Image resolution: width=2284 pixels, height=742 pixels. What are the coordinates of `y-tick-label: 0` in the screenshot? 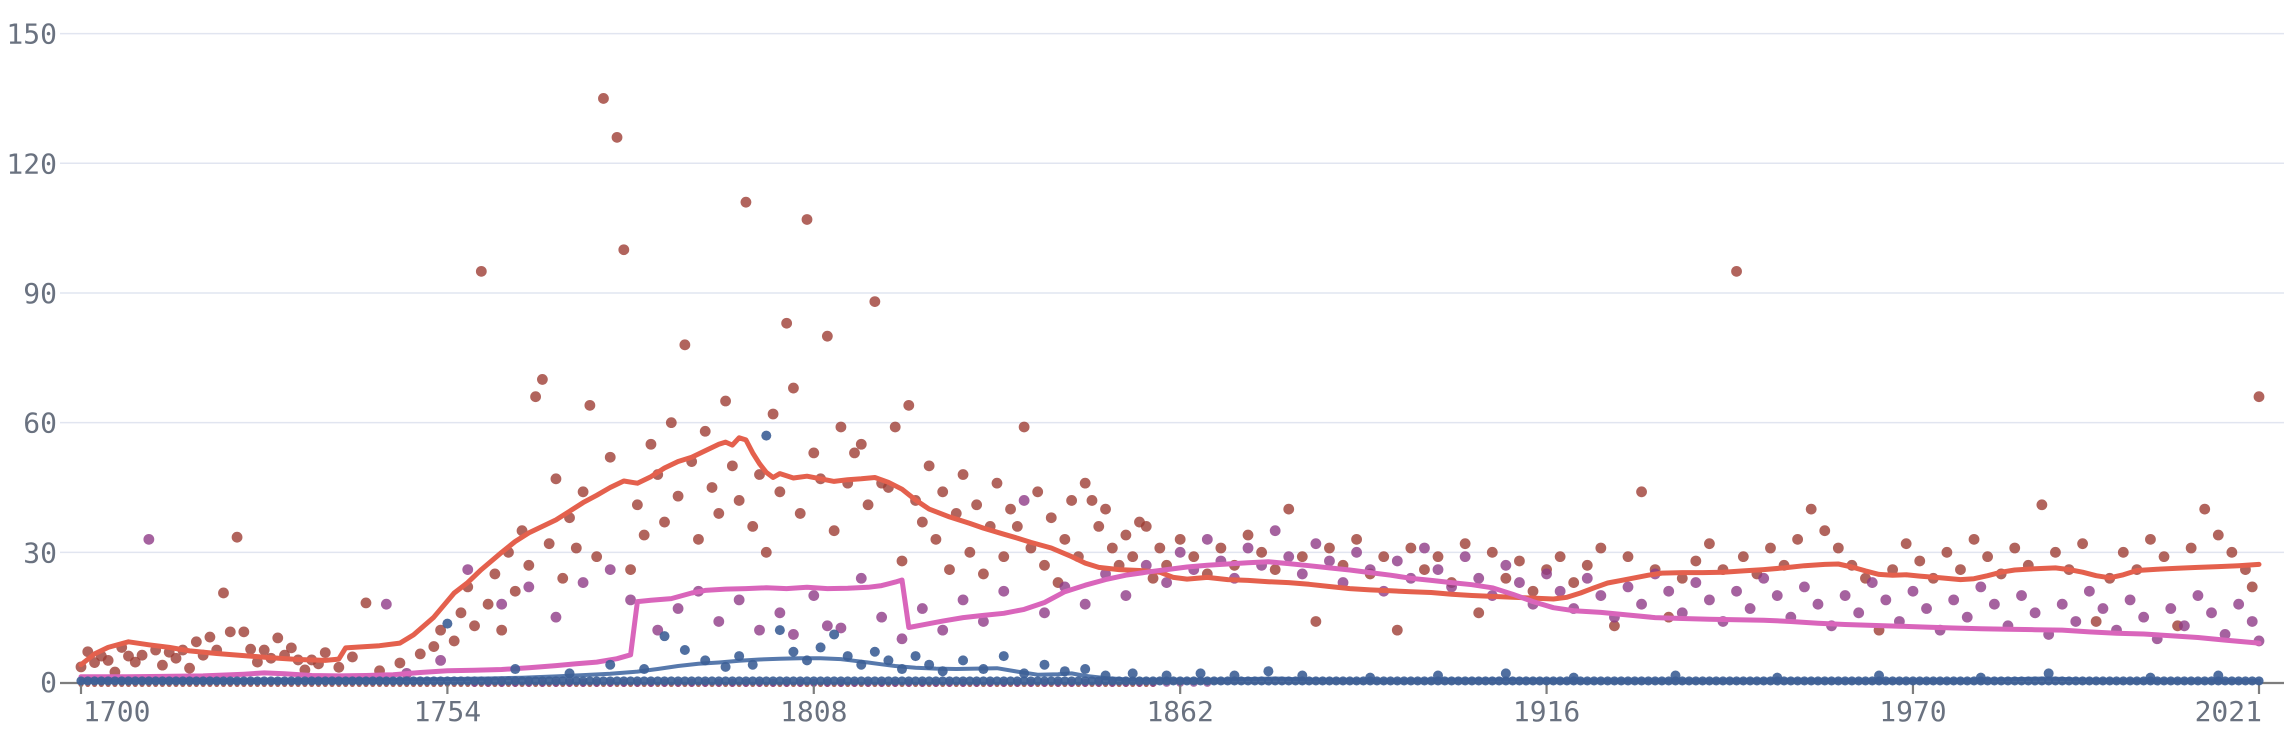 It's located at (48, 682).